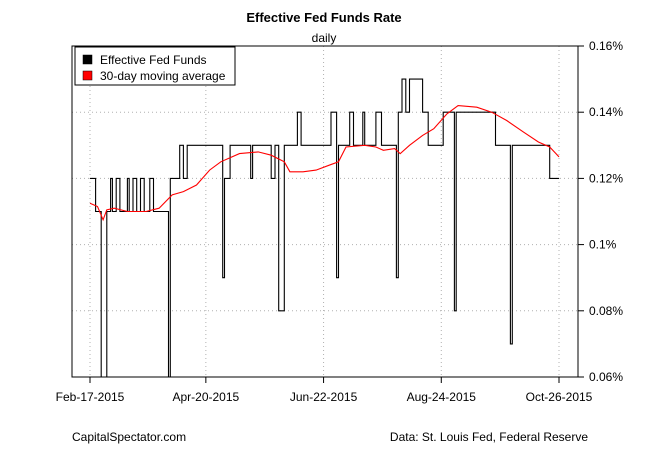  Describe the element at coordinates (87, 59) in the screenshot. I see `legend-swatch-effective-fed-funds` at that location.